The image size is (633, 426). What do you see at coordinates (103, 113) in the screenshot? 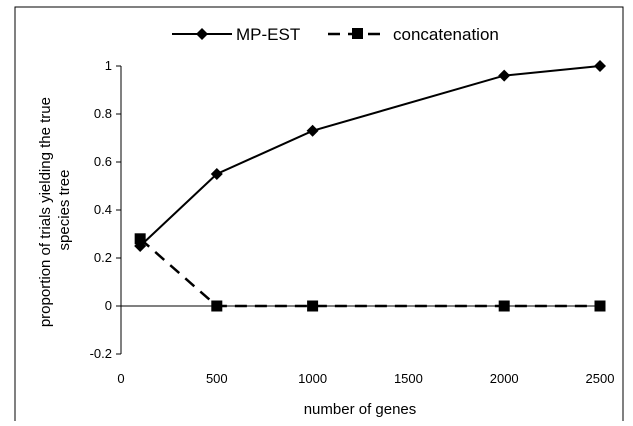
I see `y-tick-label-5: 0.8` at bounding box center [103, 113].